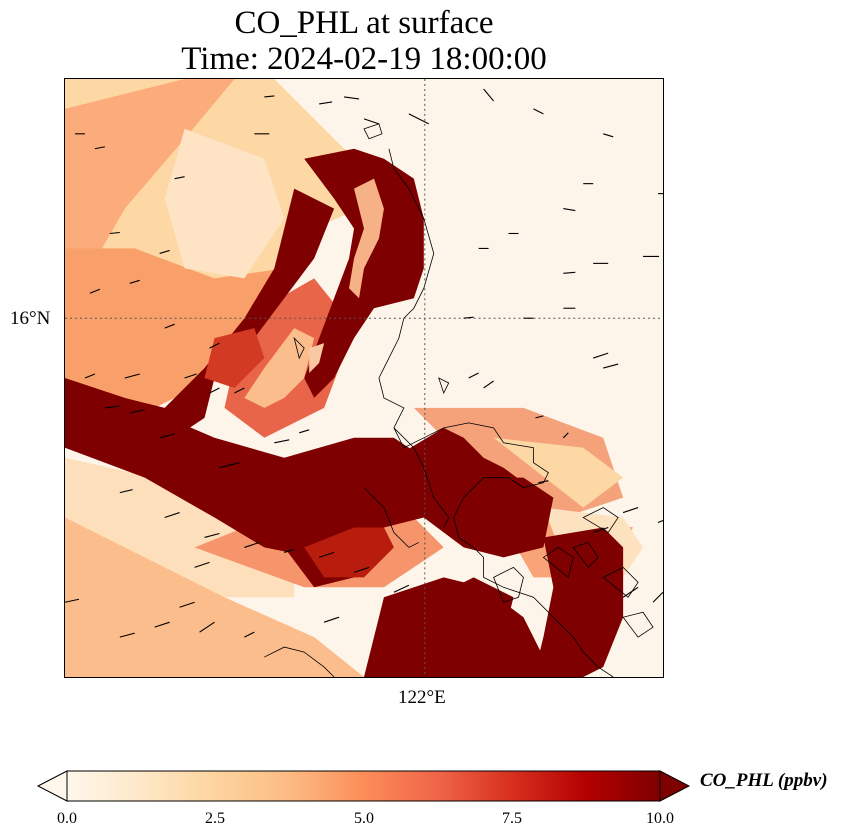  Describe the element at coordinates (349, 552) in the screenshot. I see `co-plume-edge` at that location.